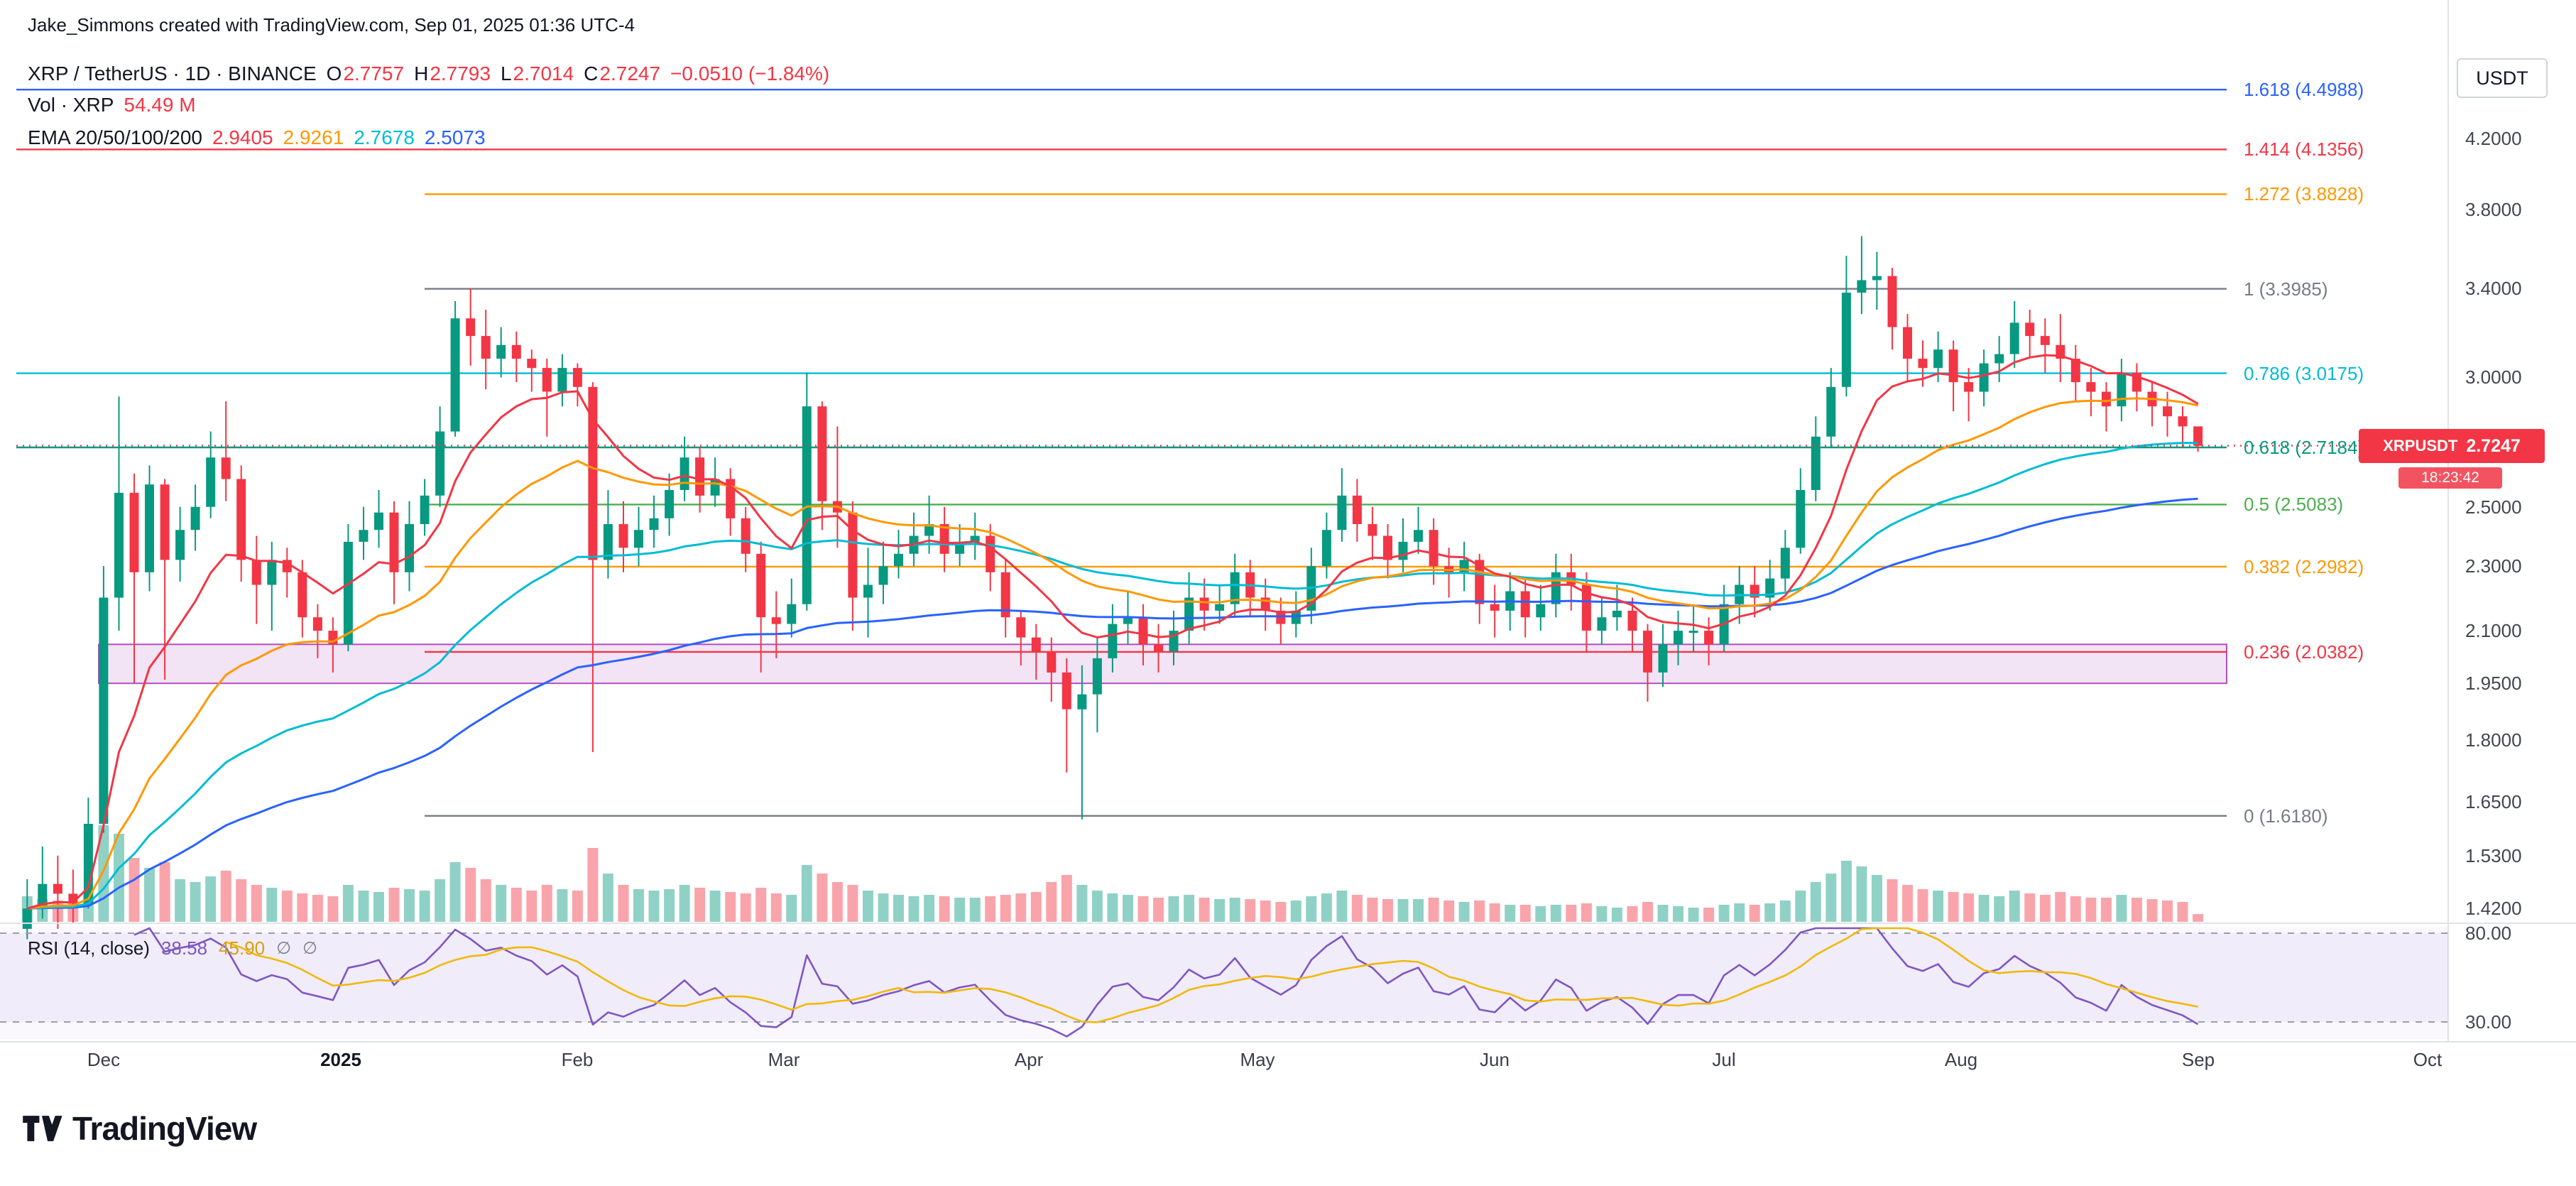 This screenshot has width=2576, height=1186. What do you see at coordinates (537, 73) in the screenshot?
I see `low-value: L 2.7014` at bounding box center [537, 73].